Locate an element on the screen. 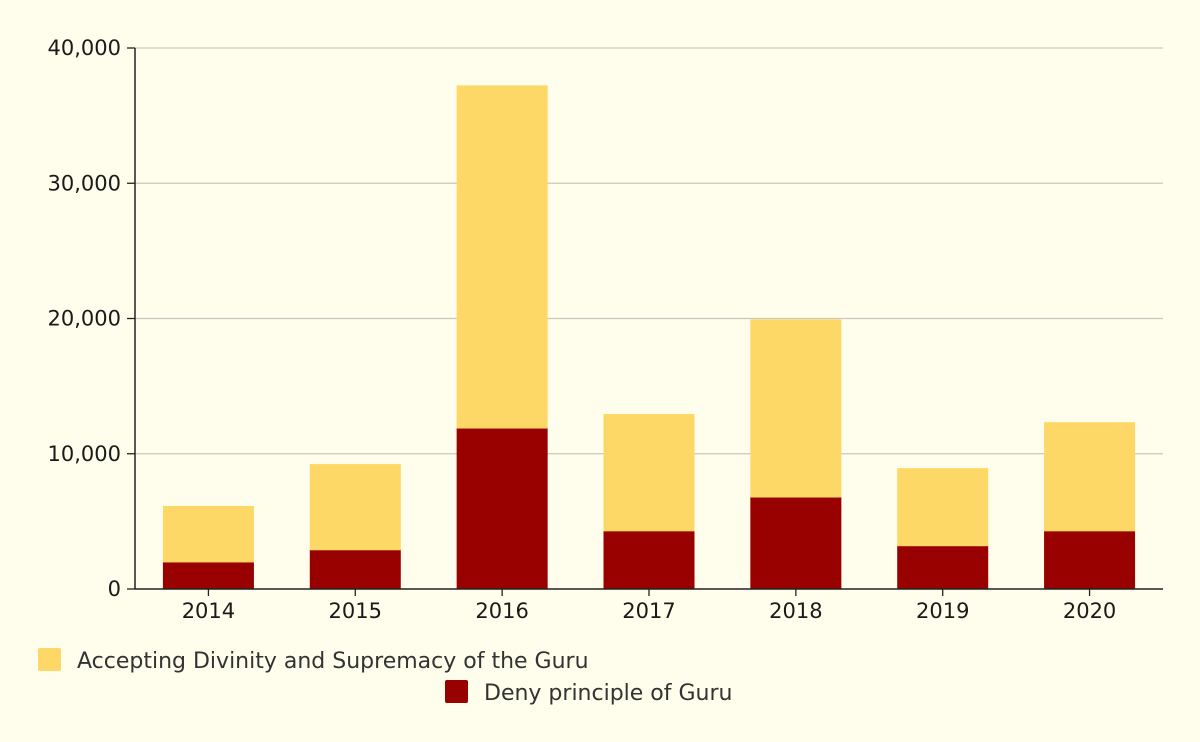 The width and height of the screenshot is (1200, 742). x-tick-label: 2017 is located at coordinates (648, 611).